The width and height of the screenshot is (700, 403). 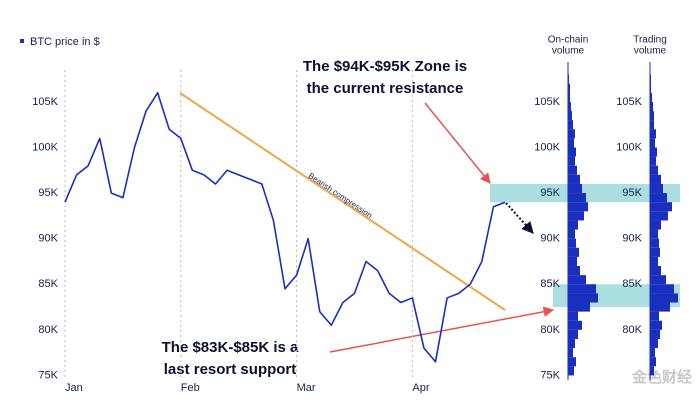 What do you see at coordinates (65, 42) in the screenshot?
I see `legend-label: BTC price in $` at bounding box center [65, 42].